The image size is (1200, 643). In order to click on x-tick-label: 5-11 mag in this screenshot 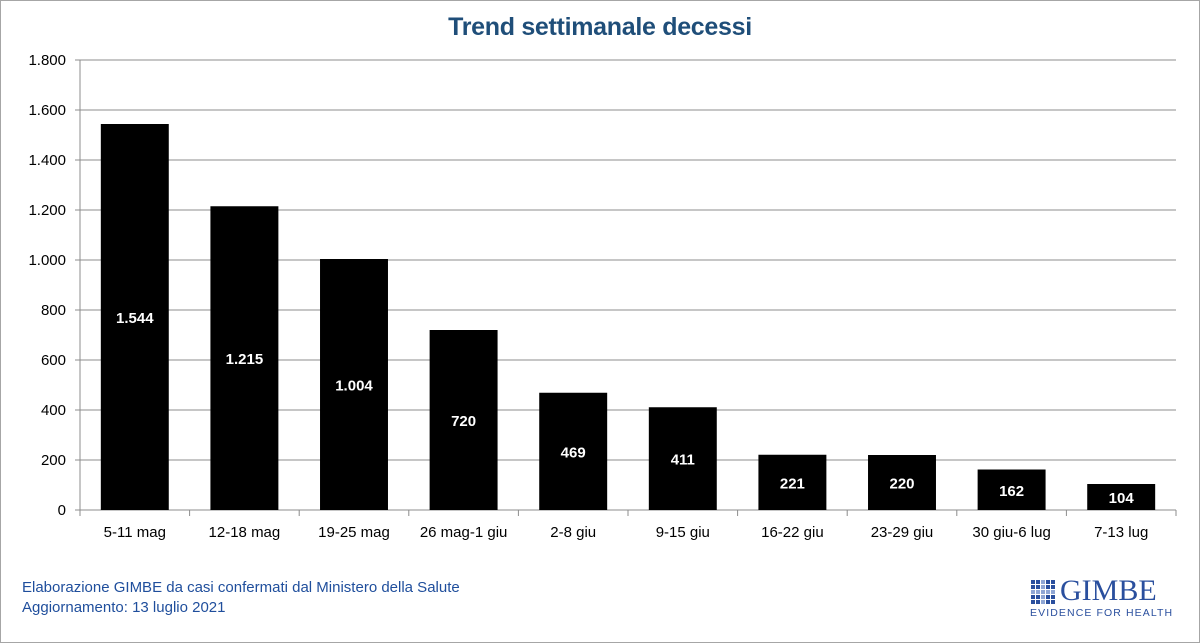, I will do `click(135, 532)`.